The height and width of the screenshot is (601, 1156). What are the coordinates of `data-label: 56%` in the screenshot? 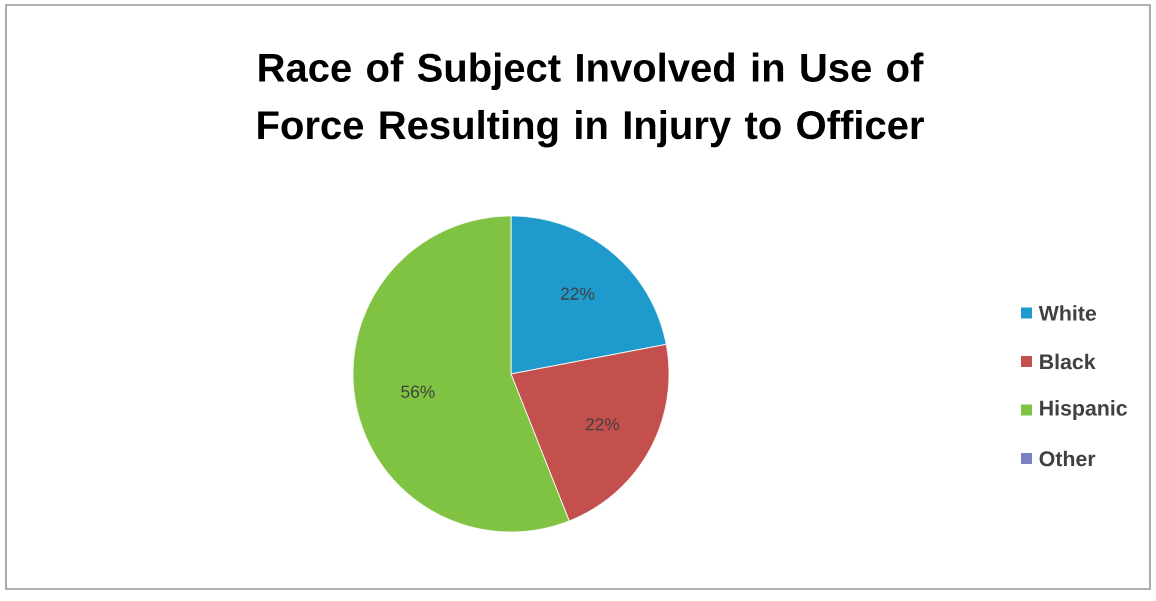 It's located at (418, 391).